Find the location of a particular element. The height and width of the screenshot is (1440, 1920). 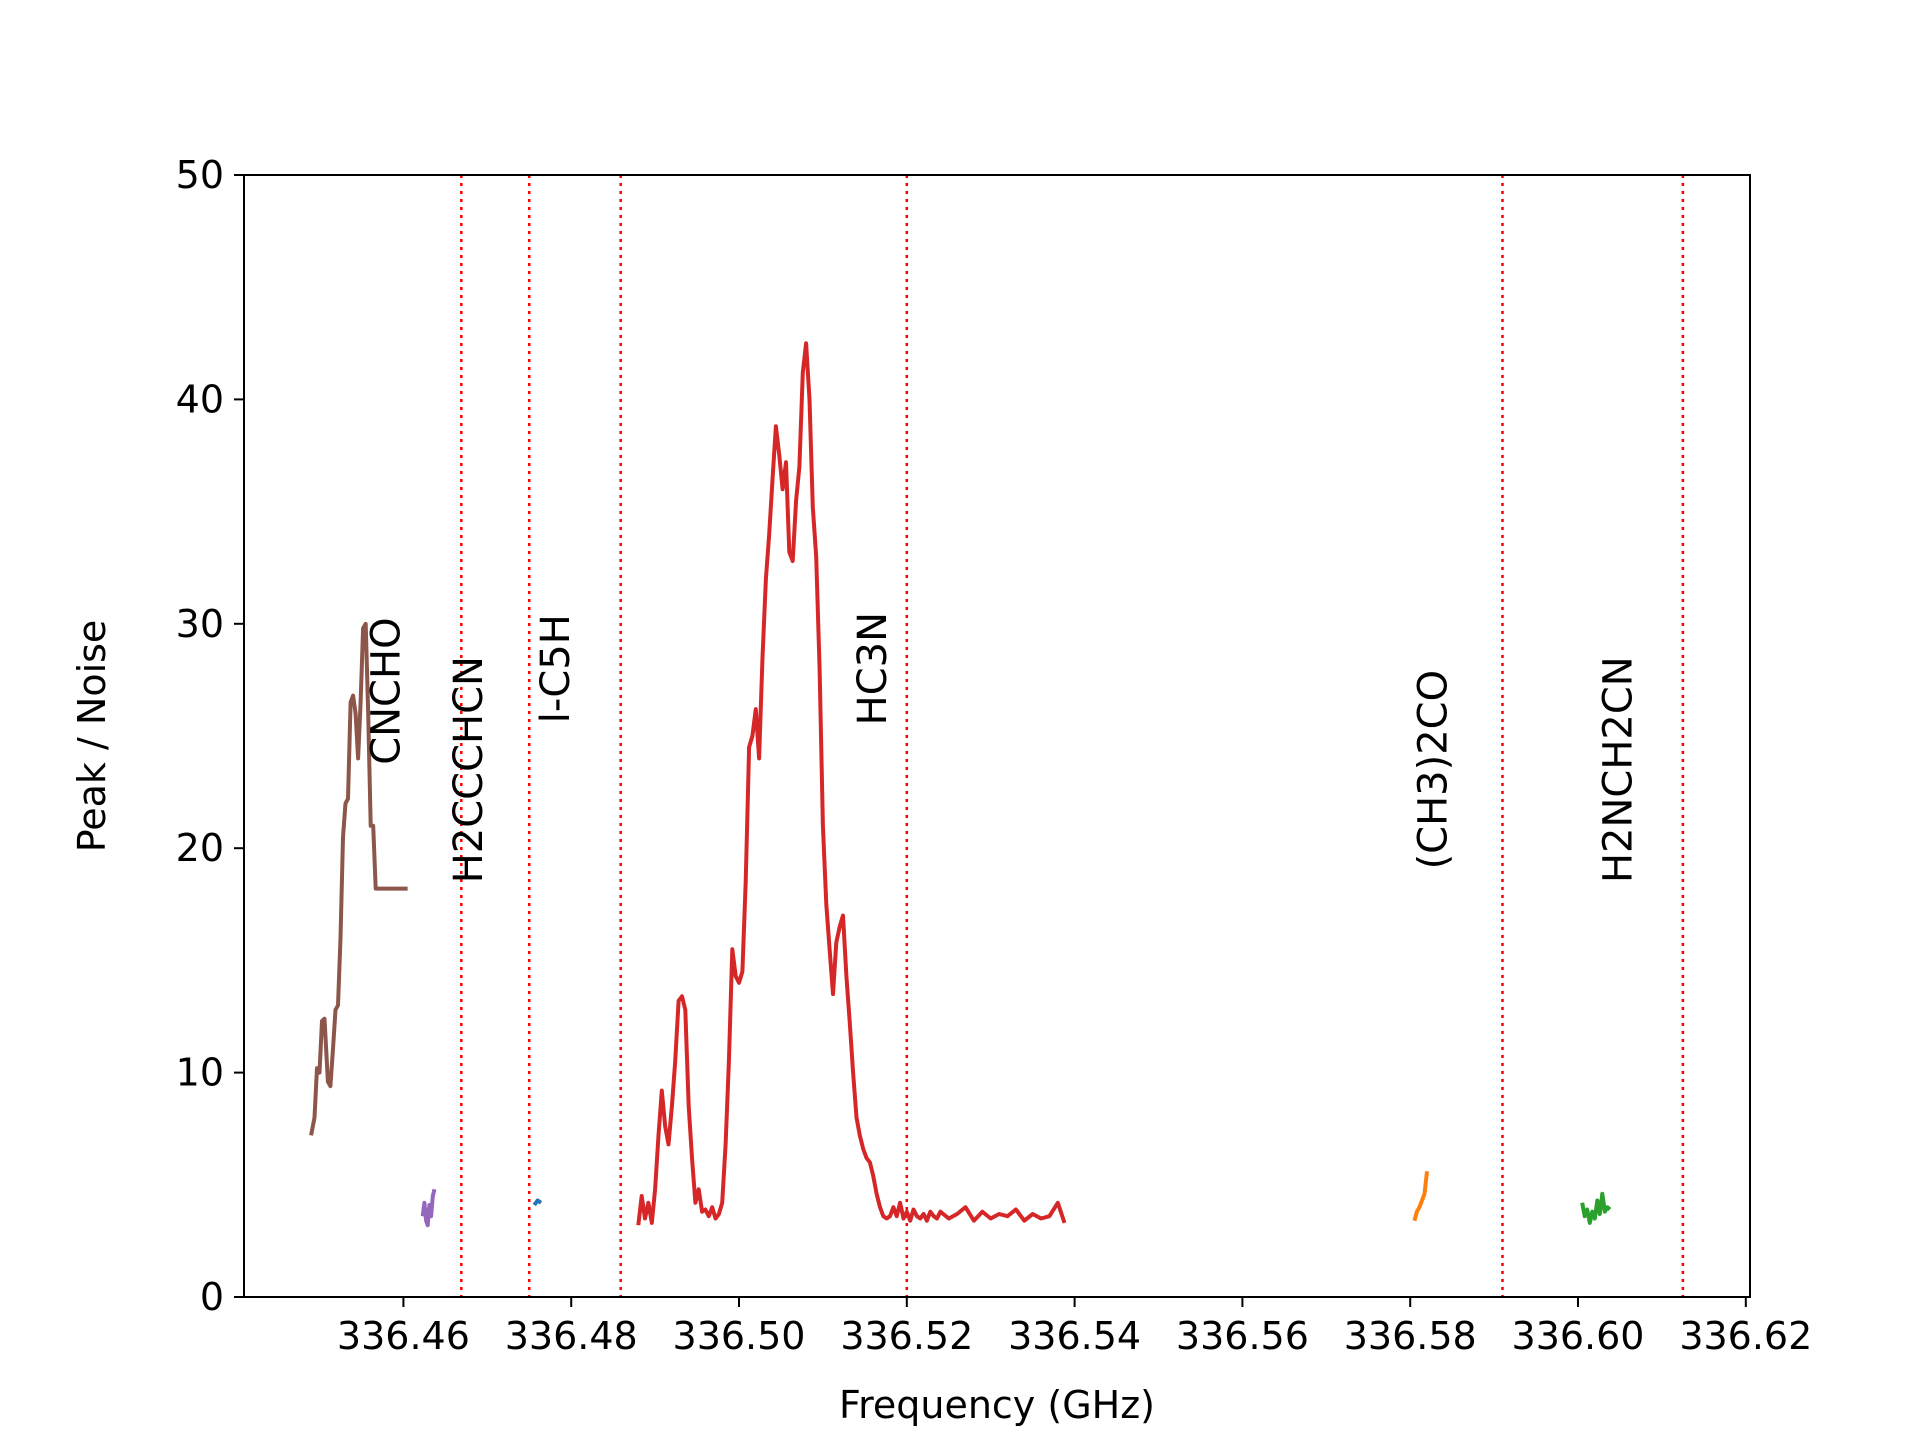

y-axis-label: Peak / Noise is located at coordinates (92, 736).